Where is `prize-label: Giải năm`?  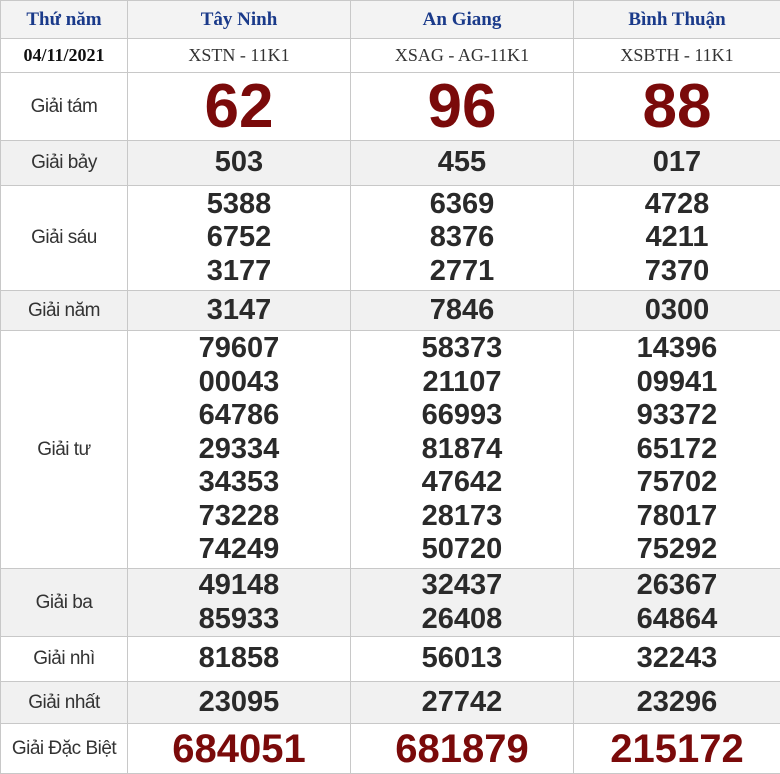 prize-label: Giải năm is located at coordinates (64, 311).